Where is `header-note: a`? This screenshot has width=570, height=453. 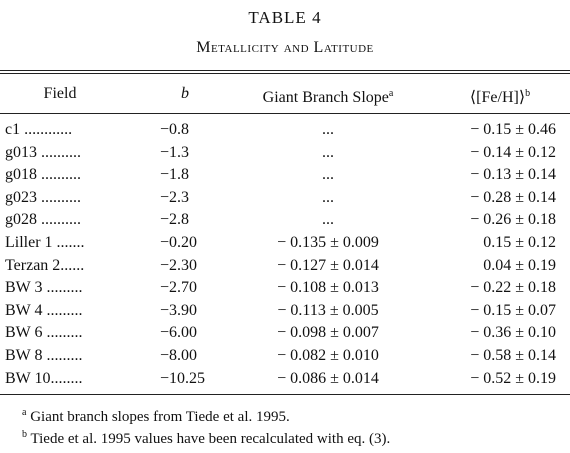
header-note: a is located at coordinates (391, 93).